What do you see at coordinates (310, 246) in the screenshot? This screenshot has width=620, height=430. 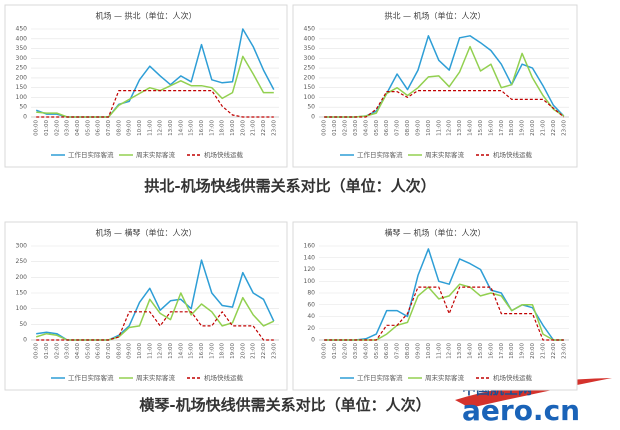 I see `y-tick-label: 160` at bounding box center [310, 246].